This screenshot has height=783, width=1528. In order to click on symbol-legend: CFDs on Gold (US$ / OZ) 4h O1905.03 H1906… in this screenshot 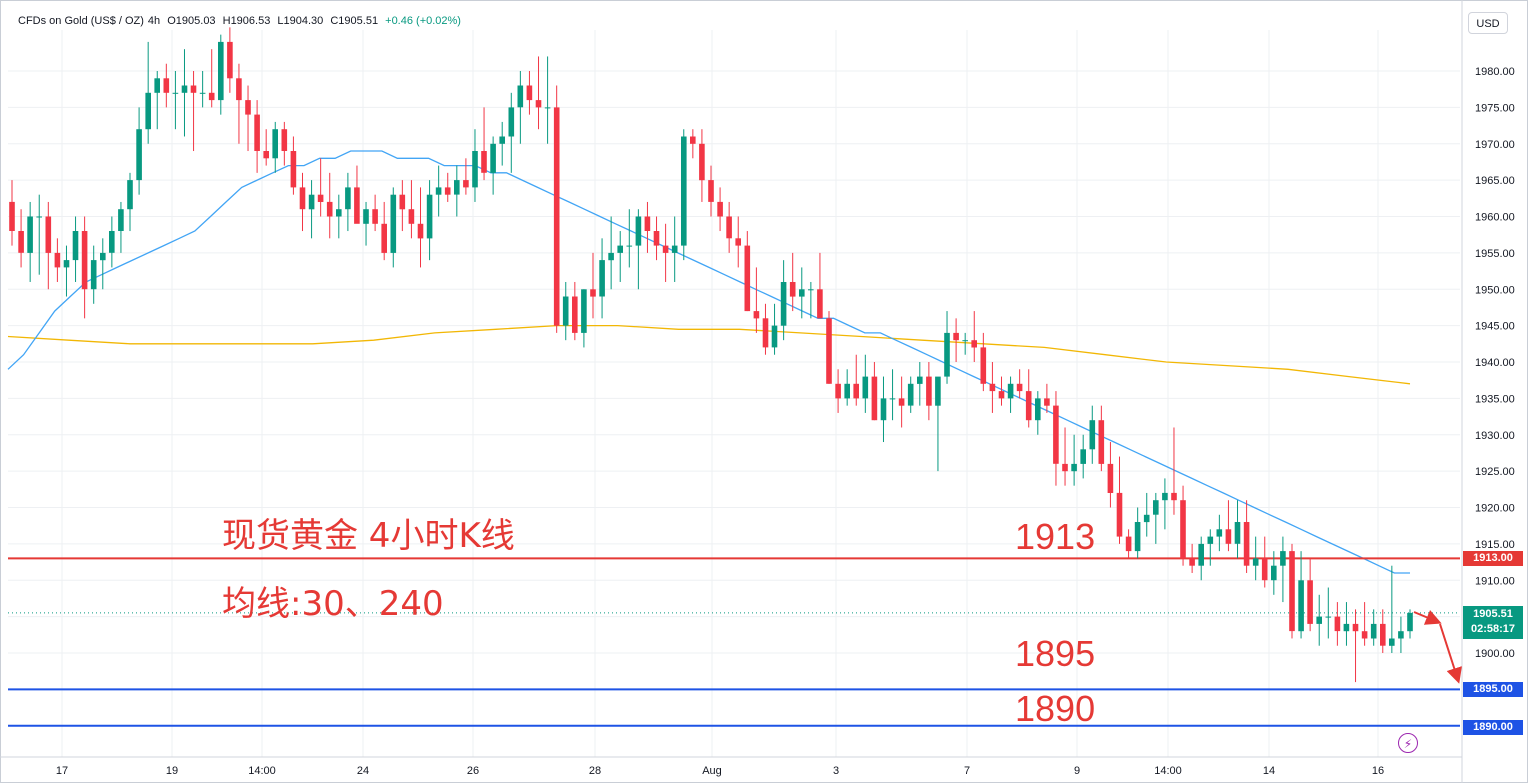, I will do `click(241, 21)`.